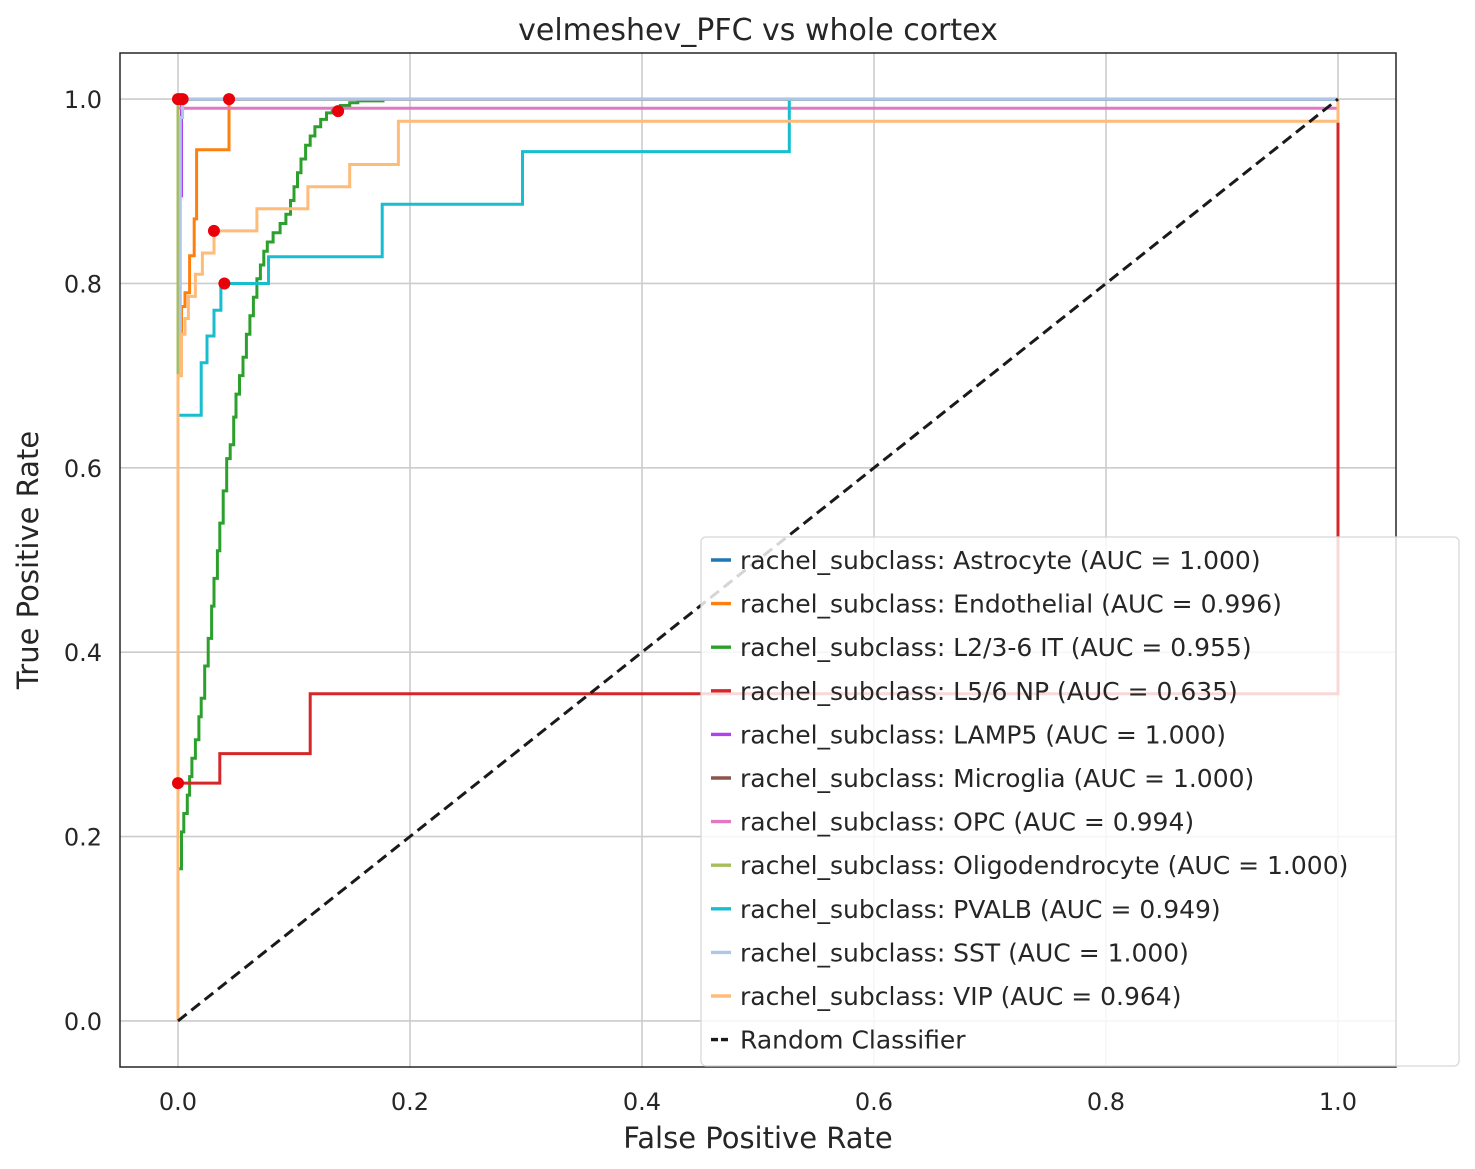 This screenshot has width=1475, height=1169. What do you see at coordinates (964, 952) in the screenshot?
I see `legend-label: rachel_subclass: SST (AUC = 1.000)` at bounding box center [964, 952].